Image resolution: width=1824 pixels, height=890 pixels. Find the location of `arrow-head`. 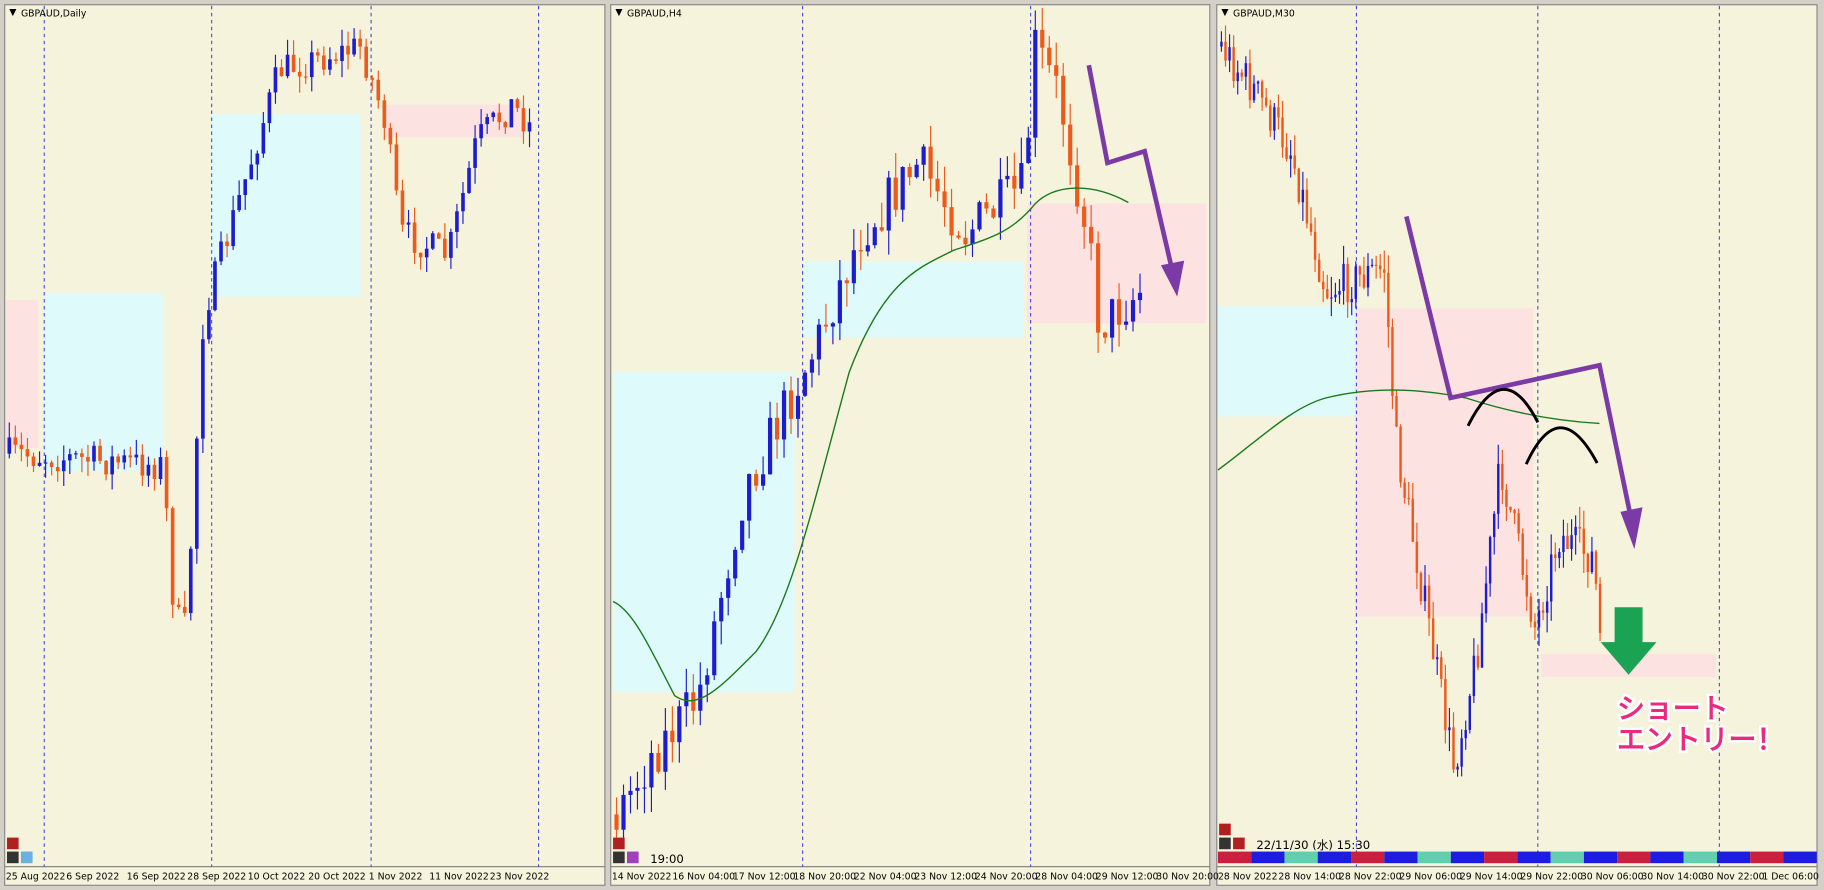

arrow-head is located at coordinates (1631, 528).